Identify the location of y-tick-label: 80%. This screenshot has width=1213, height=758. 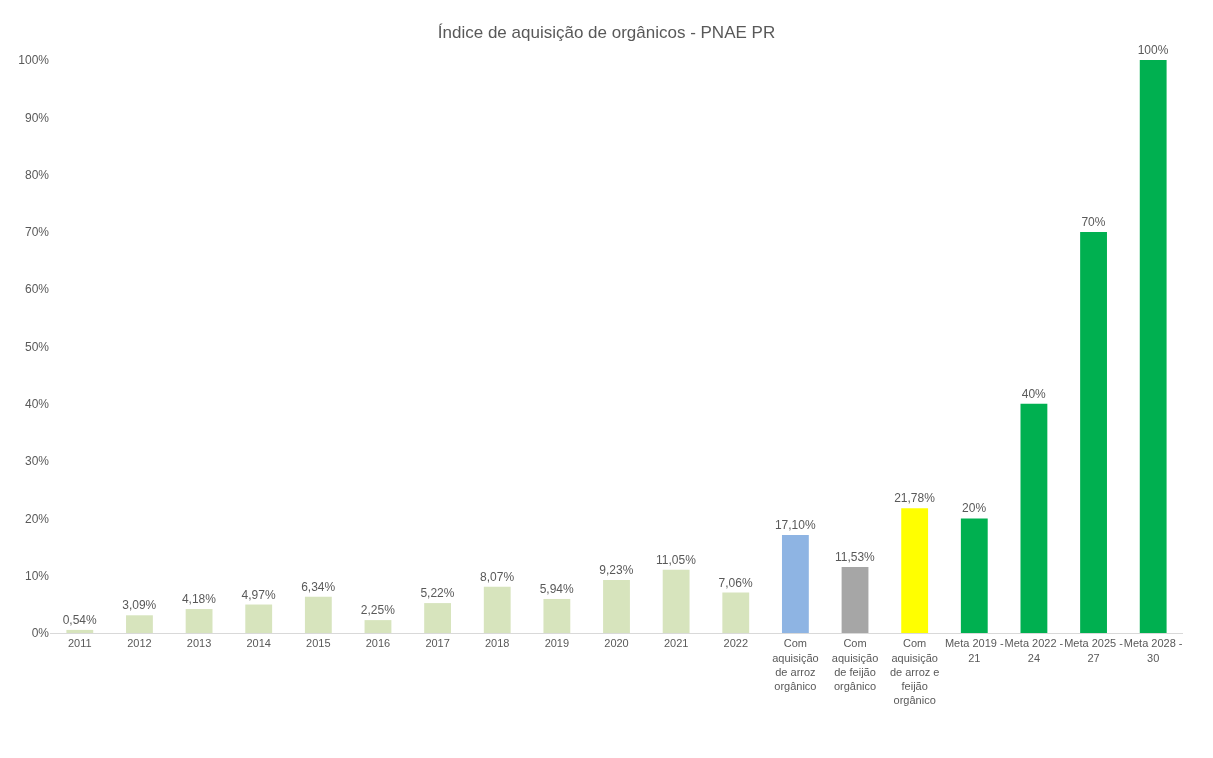
(37, 174).